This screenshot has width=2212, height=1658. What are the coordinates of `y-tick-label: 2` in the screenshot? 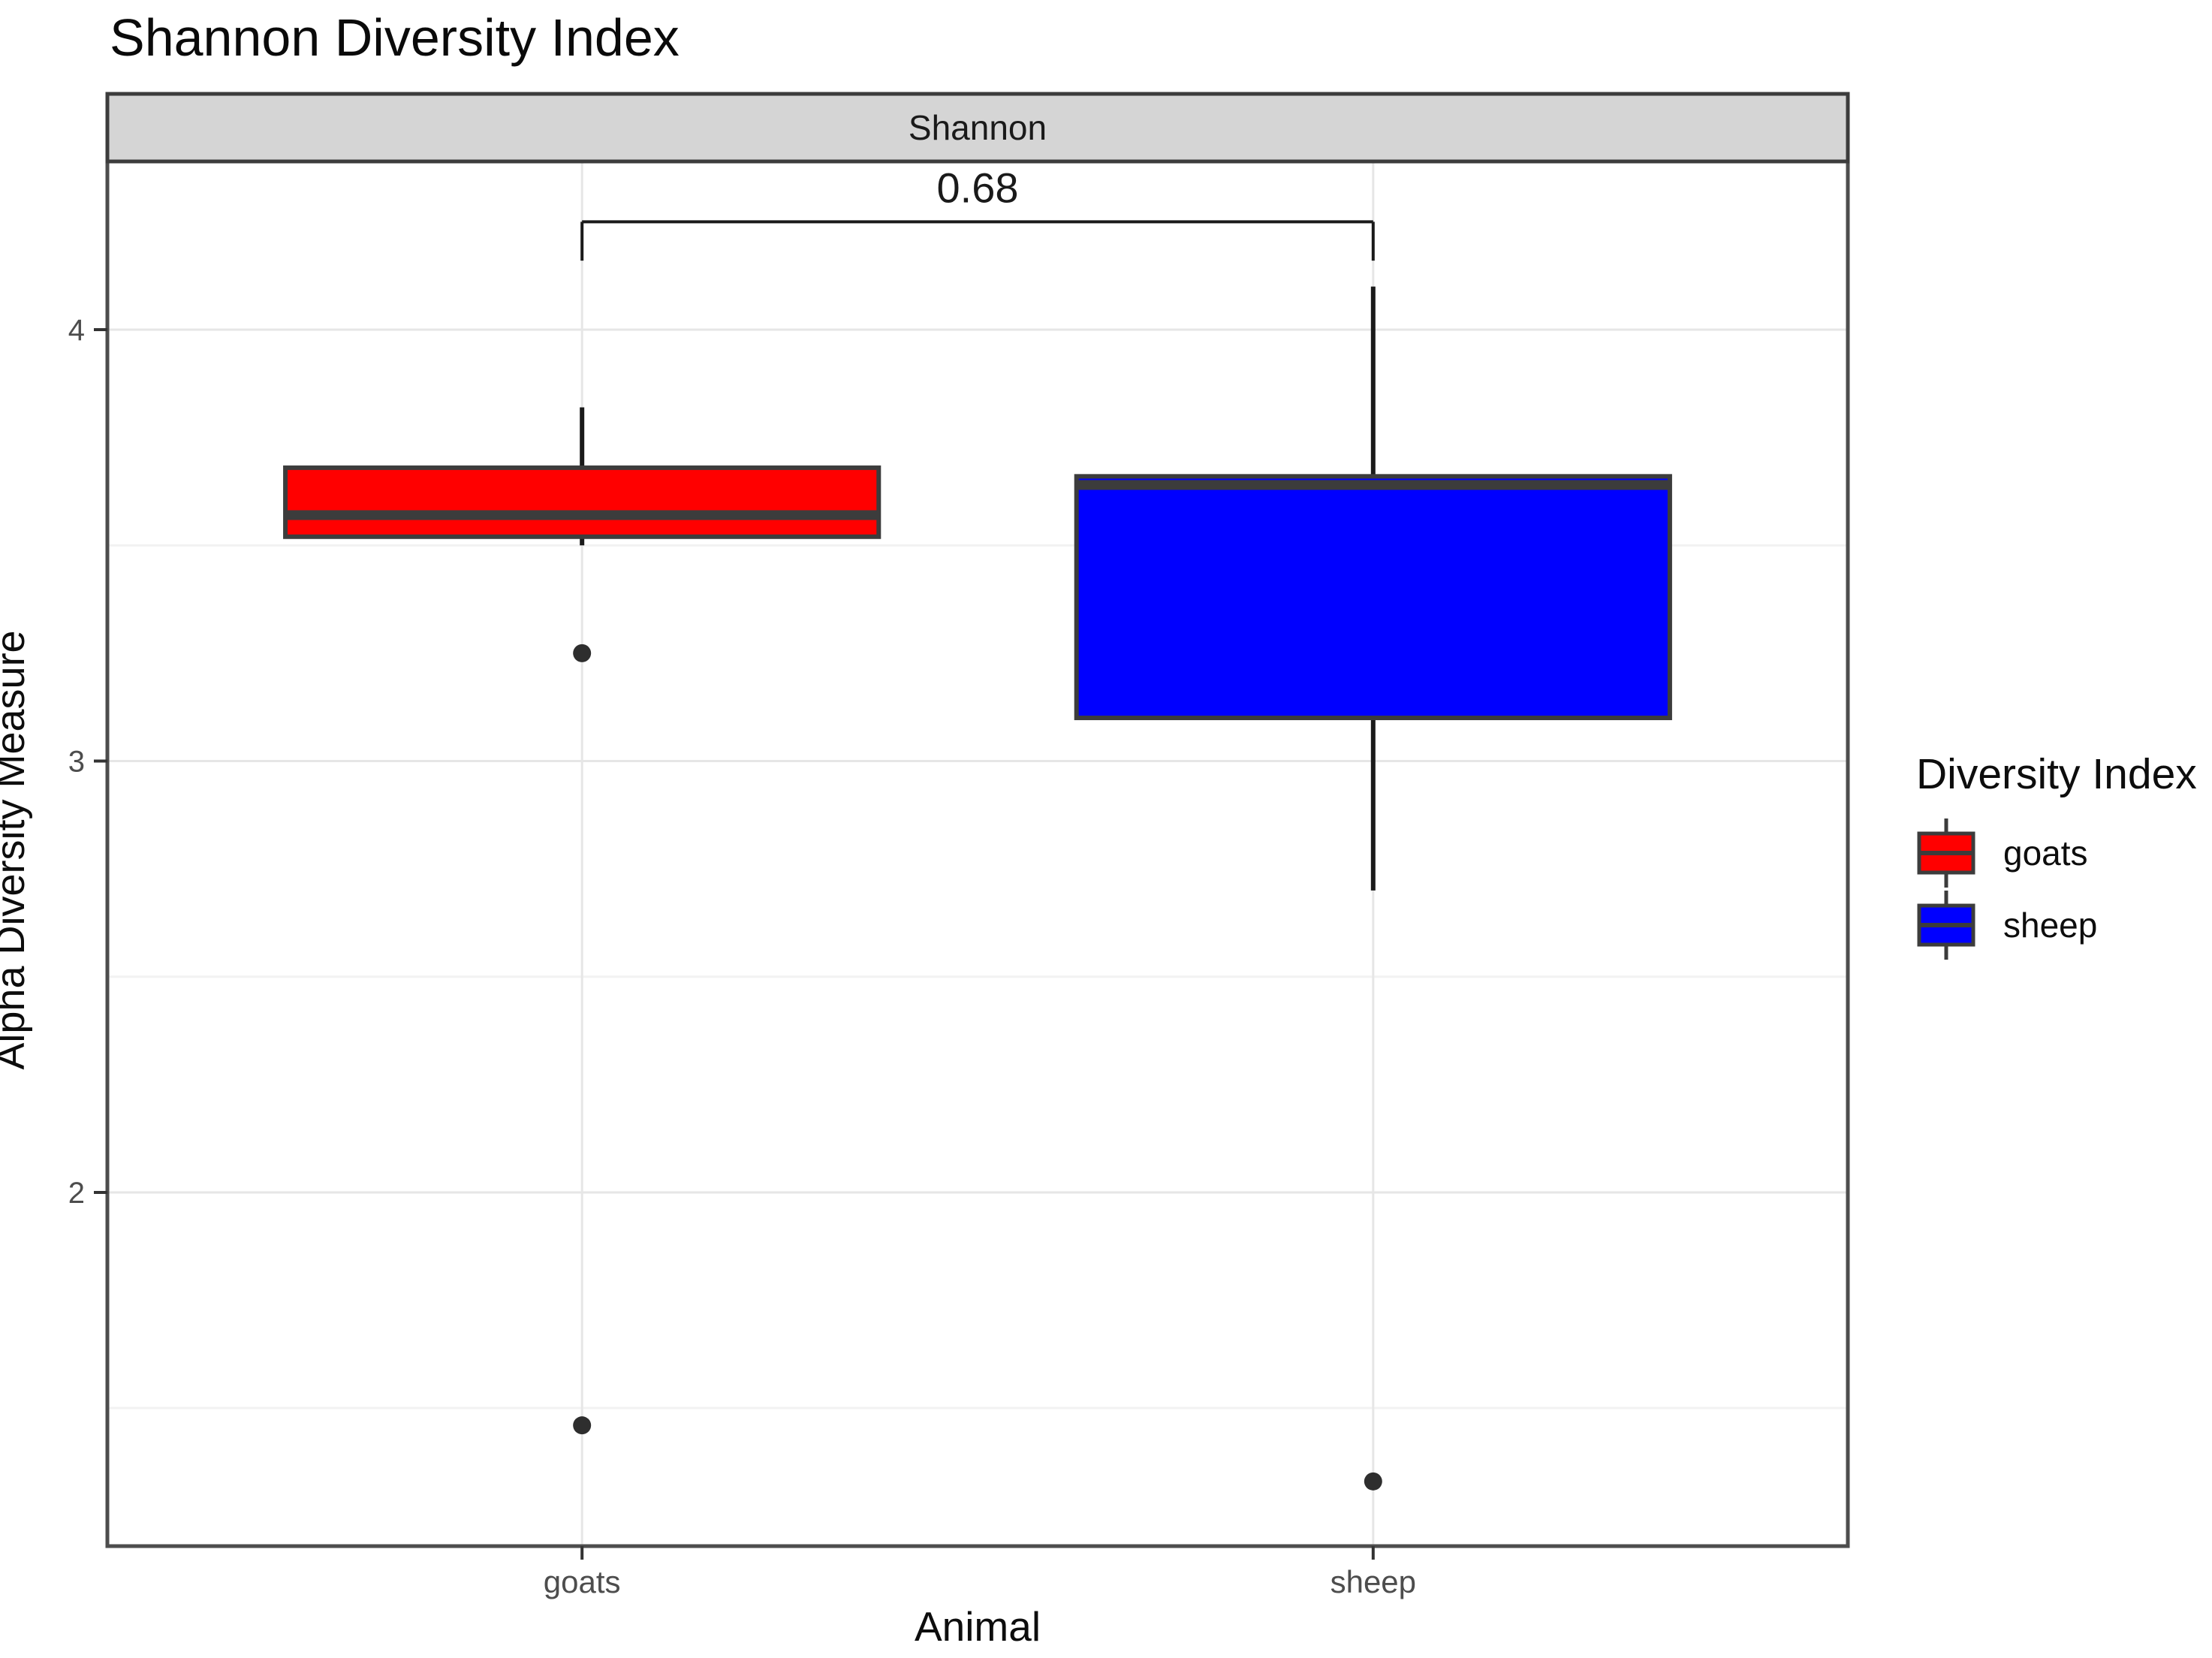 It's located at (76, 1193).